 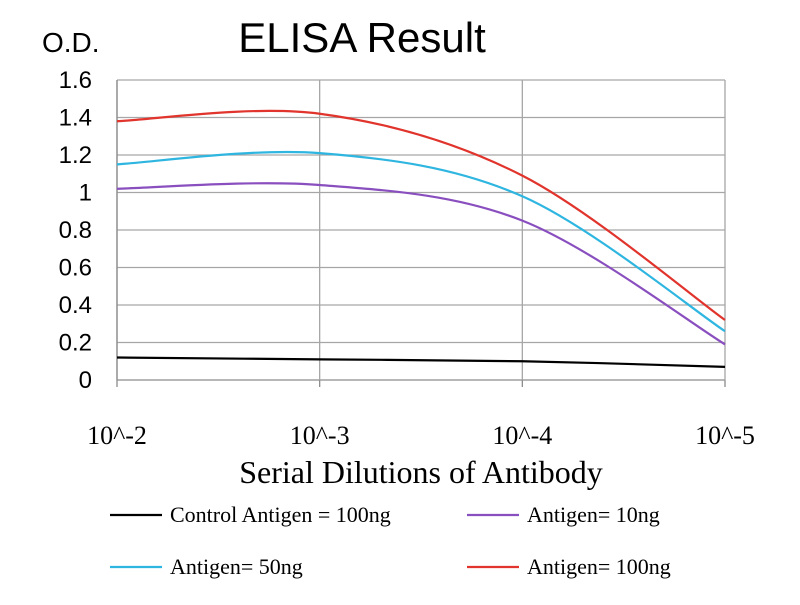 I want to click on y-tick-label: 0.2, so click(x=75, y=343).